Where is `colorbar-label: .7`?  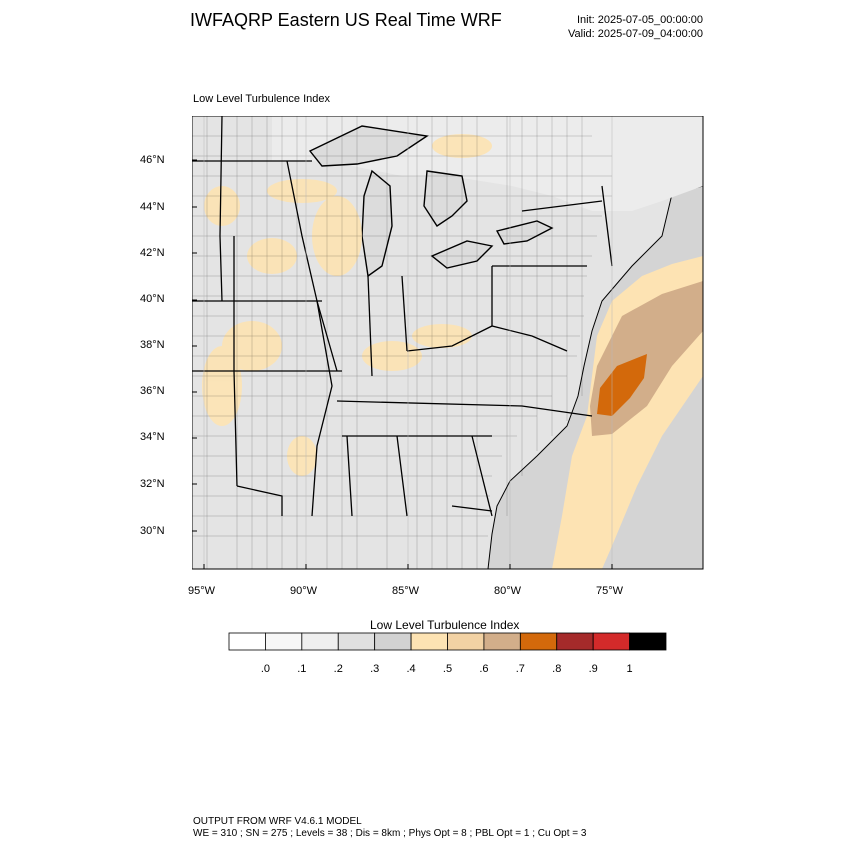
colorbar-label: .7 is located at coordinates (520, 669).